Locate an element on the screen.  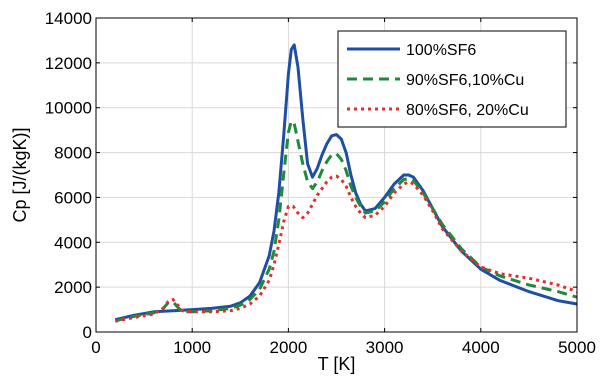
y-axis-label: Cp [J/(kgK)] is located at coordinates (20, 174).